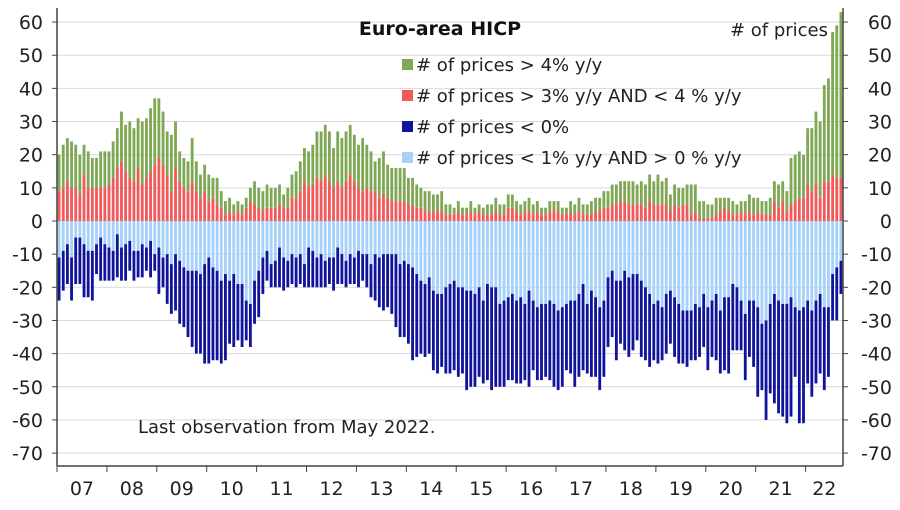  I want to click on x-tick-label: 21, so click(781, 489).